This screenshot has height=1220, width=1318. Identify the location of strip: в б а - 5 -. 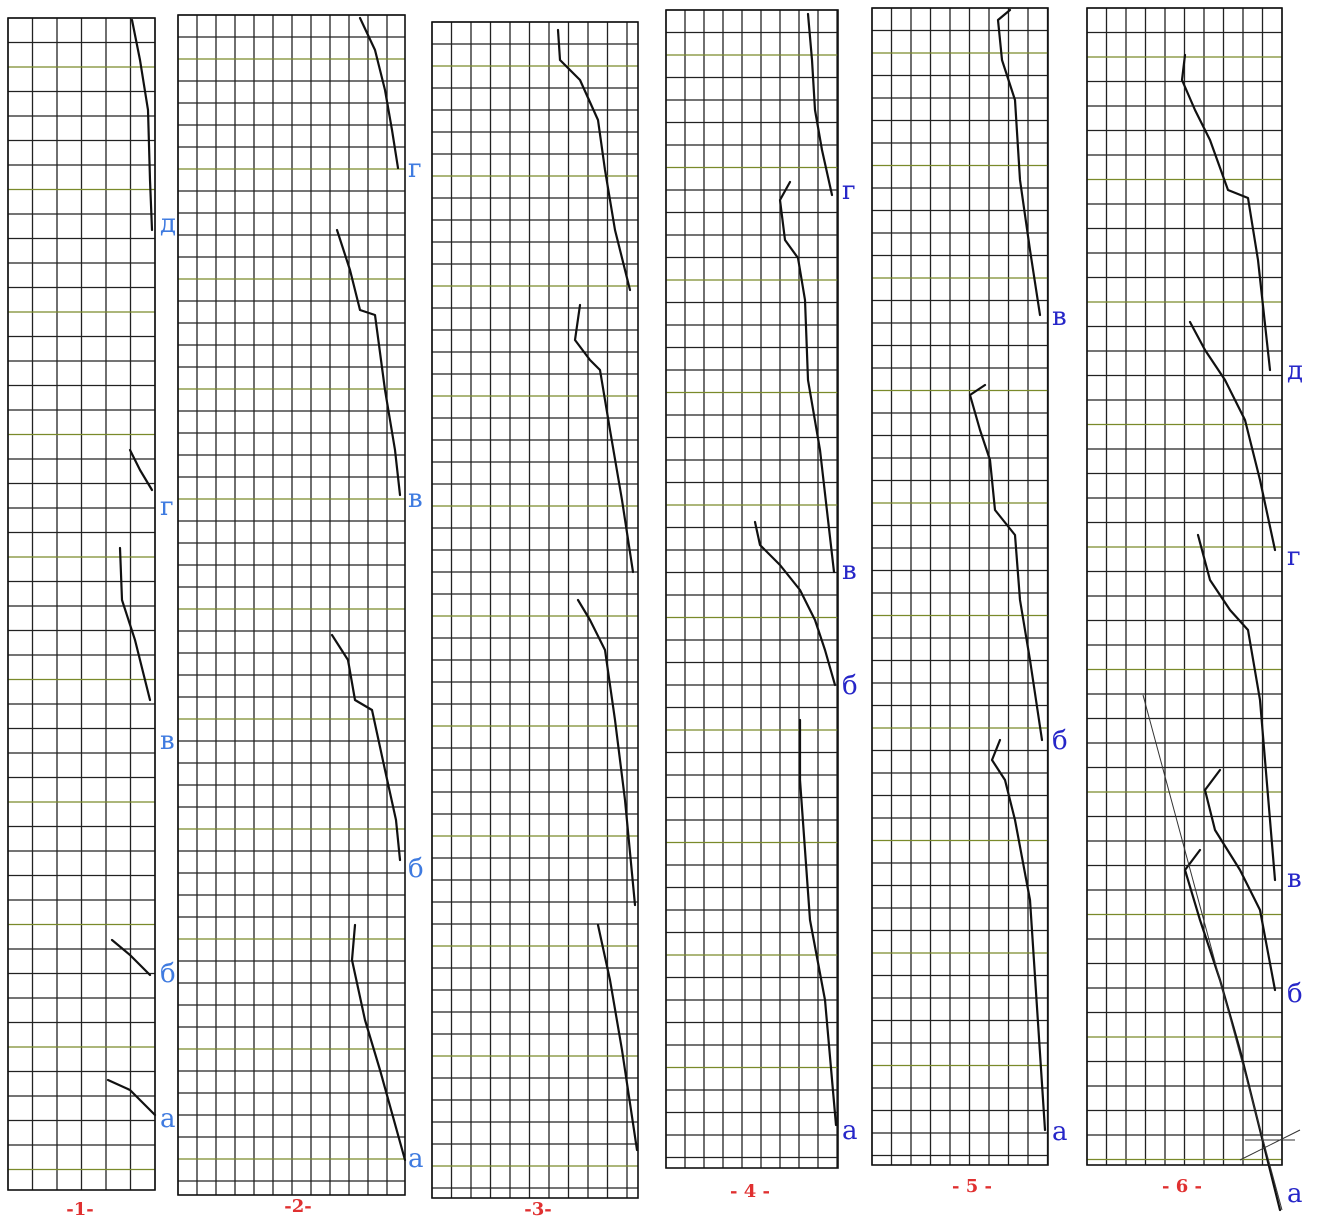
(969, 602).